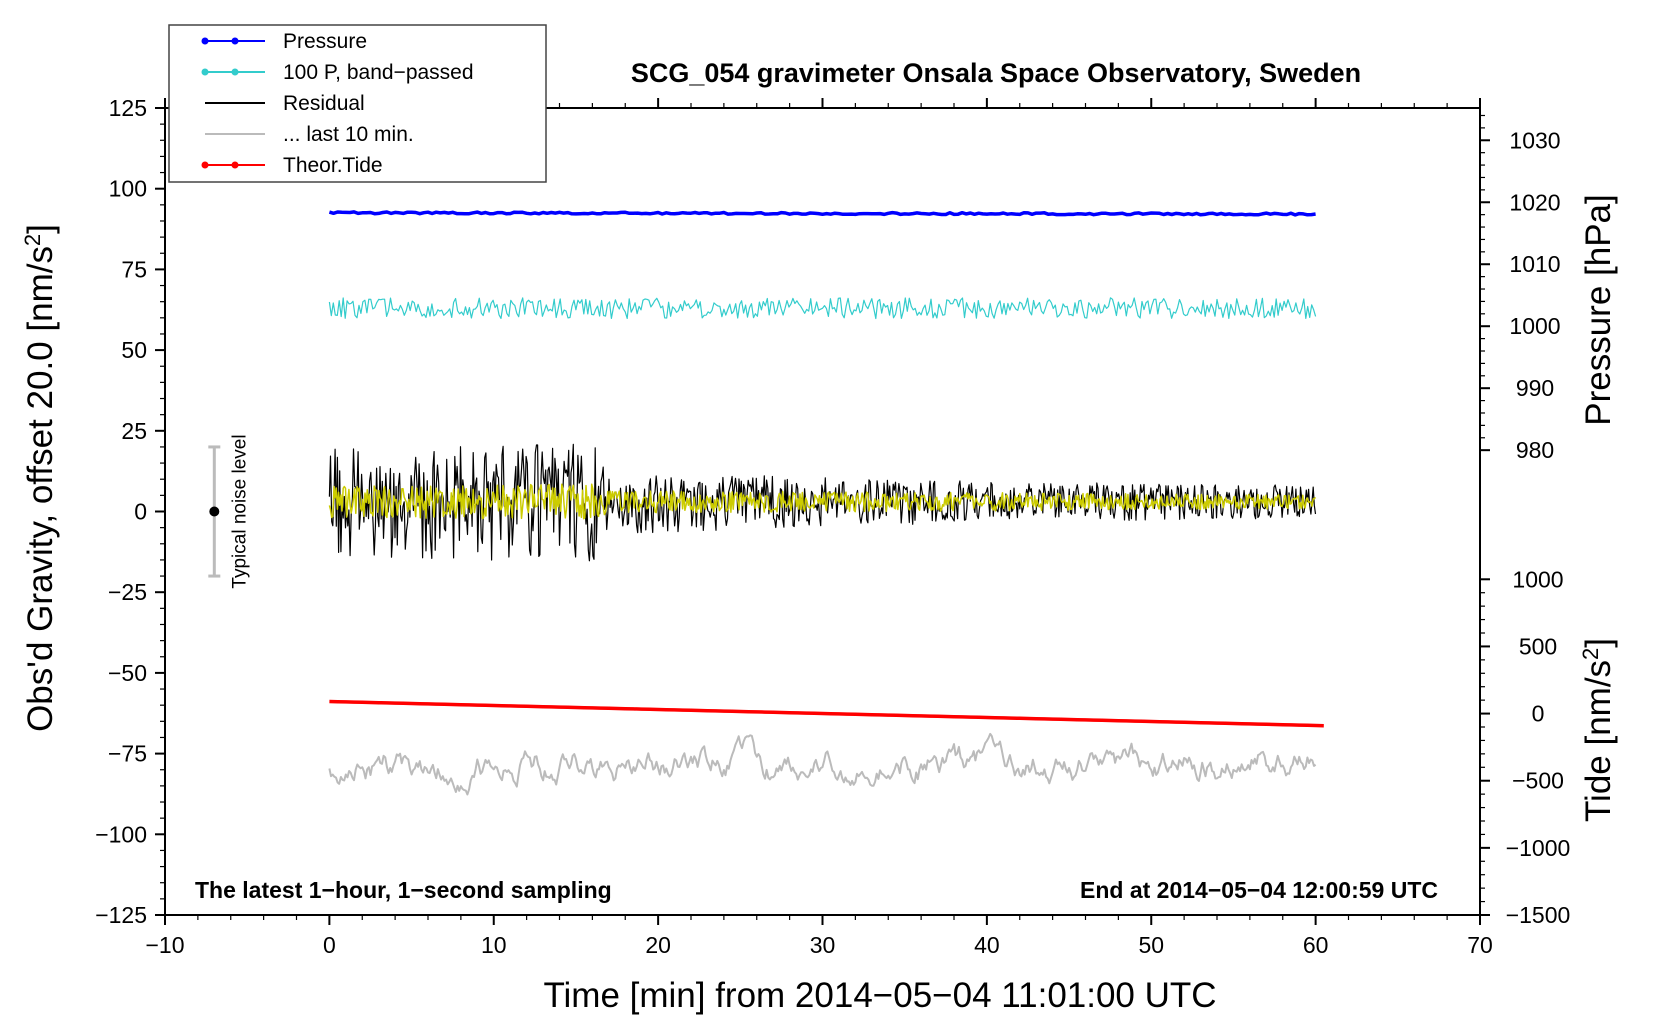 Image resolution: width=1660 pixels, height=1020 pixels. What do you see at coordinates (40, 489) in the screenshot?
I see `y-axis-left-label-main: Obs'd Gravity, offset 20.0 [nm/s` at bounding box center [40, 489].